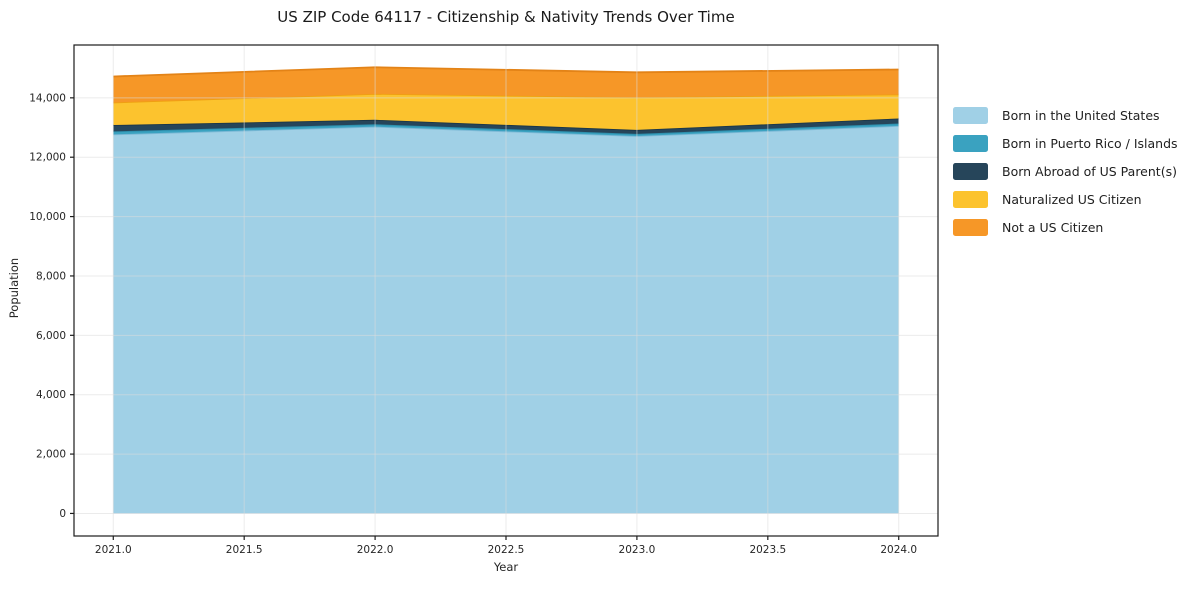 The height and width of the screenshot is (590, 1189). What do you see at coordinates (51, 455) in the screenshot?
I see `y-tick-label: 2,000` at bounding box center [51, 455].